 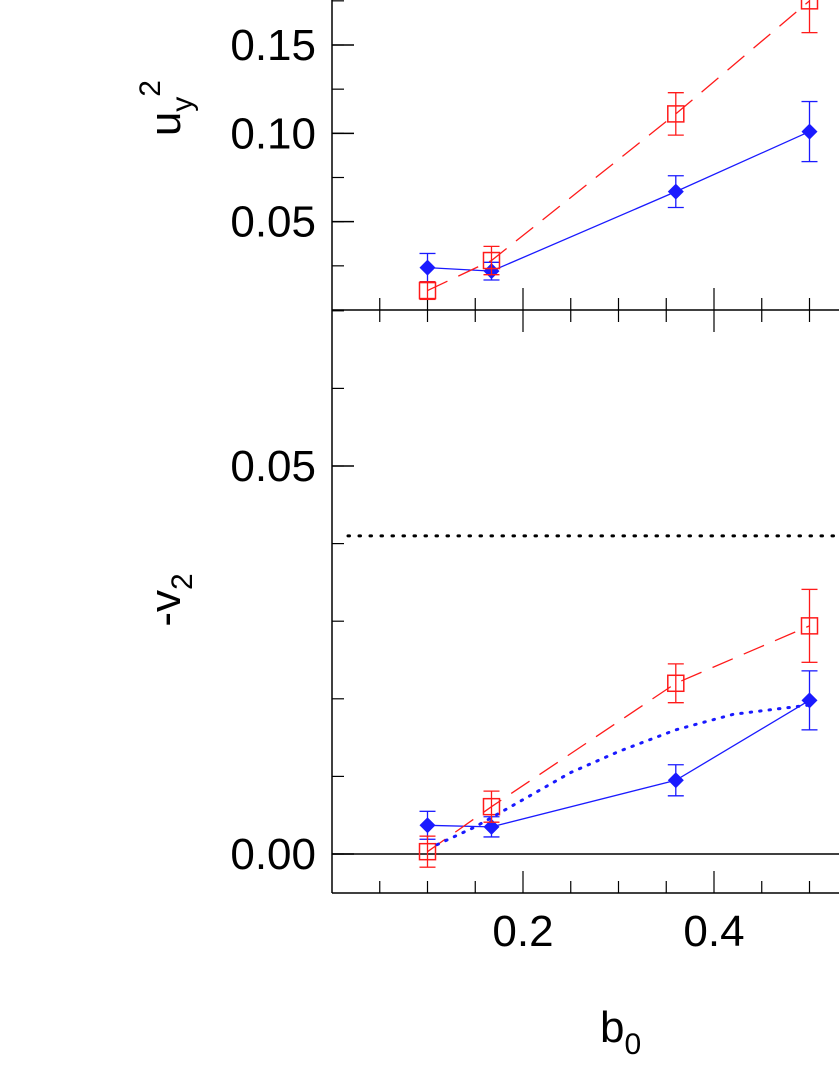 I want to click on top-ylabel-sup: 2, so click(x=150, y=88).